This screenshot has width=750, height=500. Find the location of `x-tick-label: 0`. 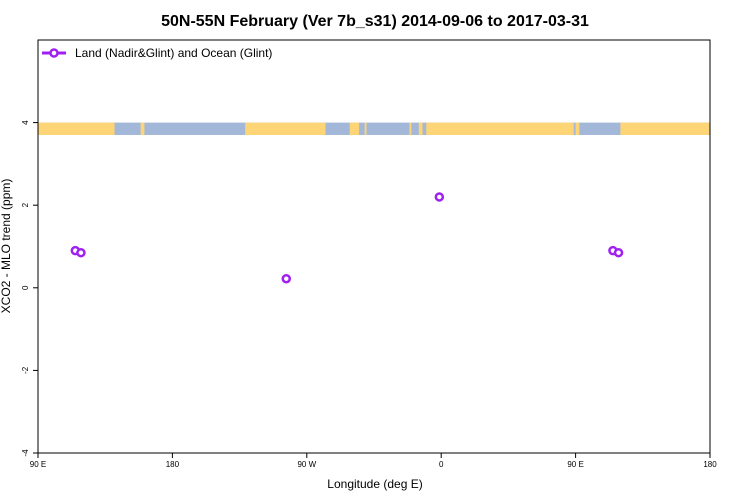

x-tick-label: 0 is located at coordinates (441, 464).